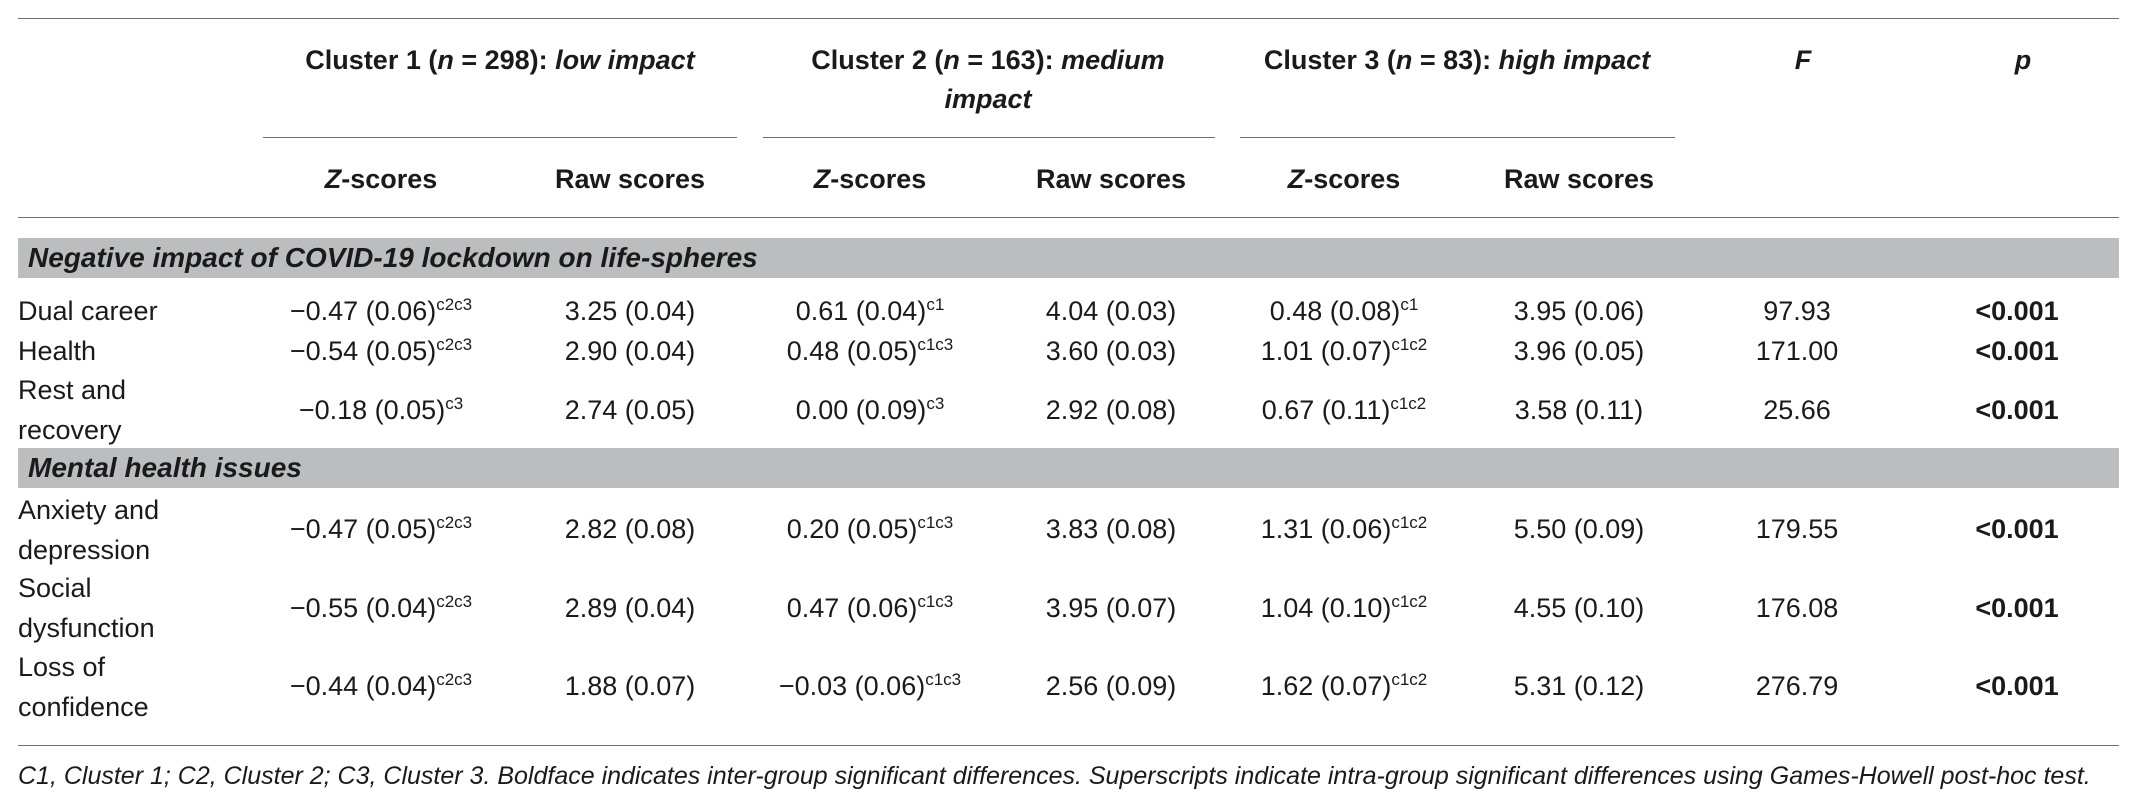 This screenshot has height=812, width=2131. Describe the element at coordinates (1344, 685) in the screenshot. I see `c3-zscore-cell: 1.62 (0.07)c1c2` at that location.